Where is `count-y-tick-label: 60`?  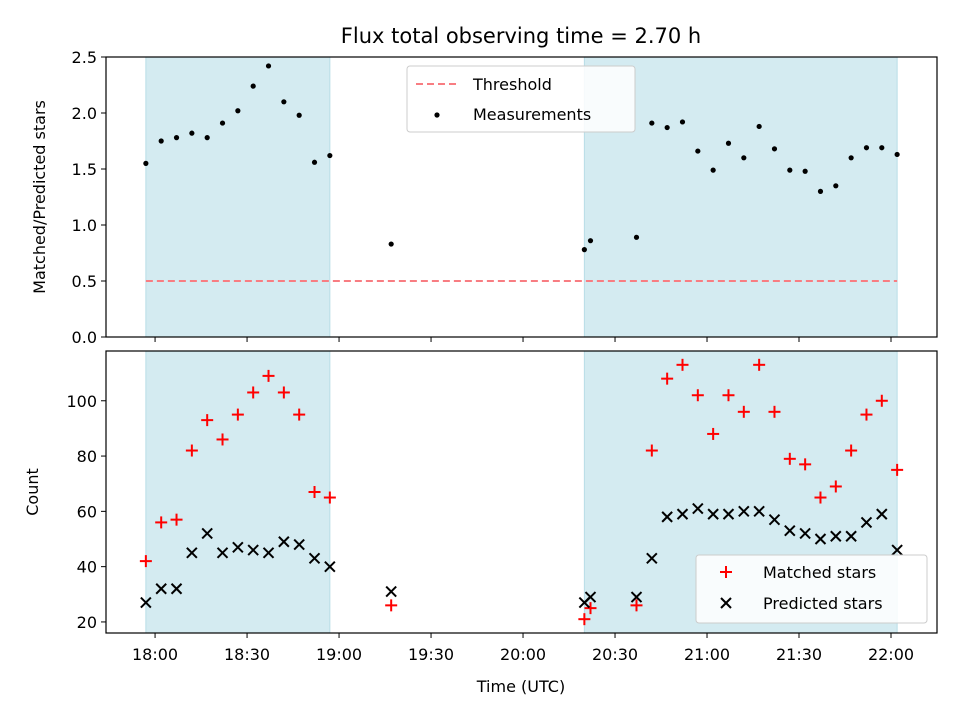
count-y-tick-label: 60 is located at coordinates (87, 511).